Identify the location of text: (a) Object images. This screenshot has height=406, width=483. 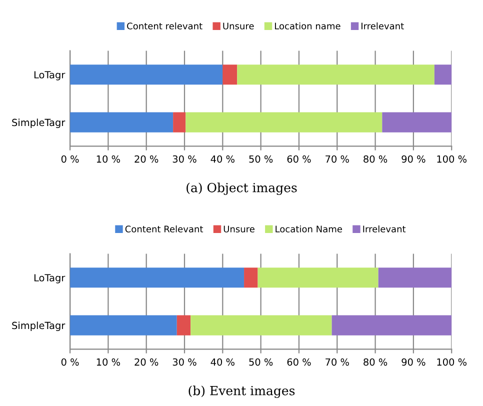
(241, 188).